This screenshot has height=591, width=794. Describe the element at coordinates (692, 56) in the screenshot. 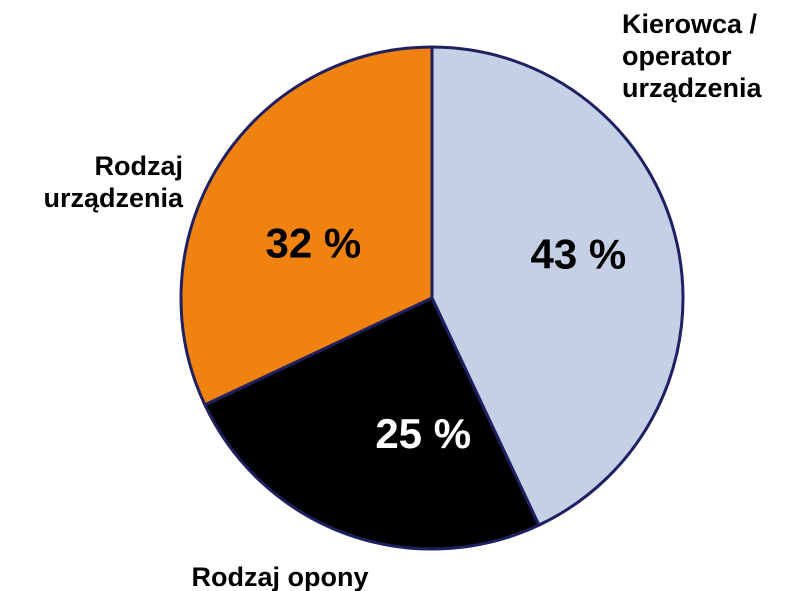

I see `category-label: Kierowca / operator urządzenia` at that location.